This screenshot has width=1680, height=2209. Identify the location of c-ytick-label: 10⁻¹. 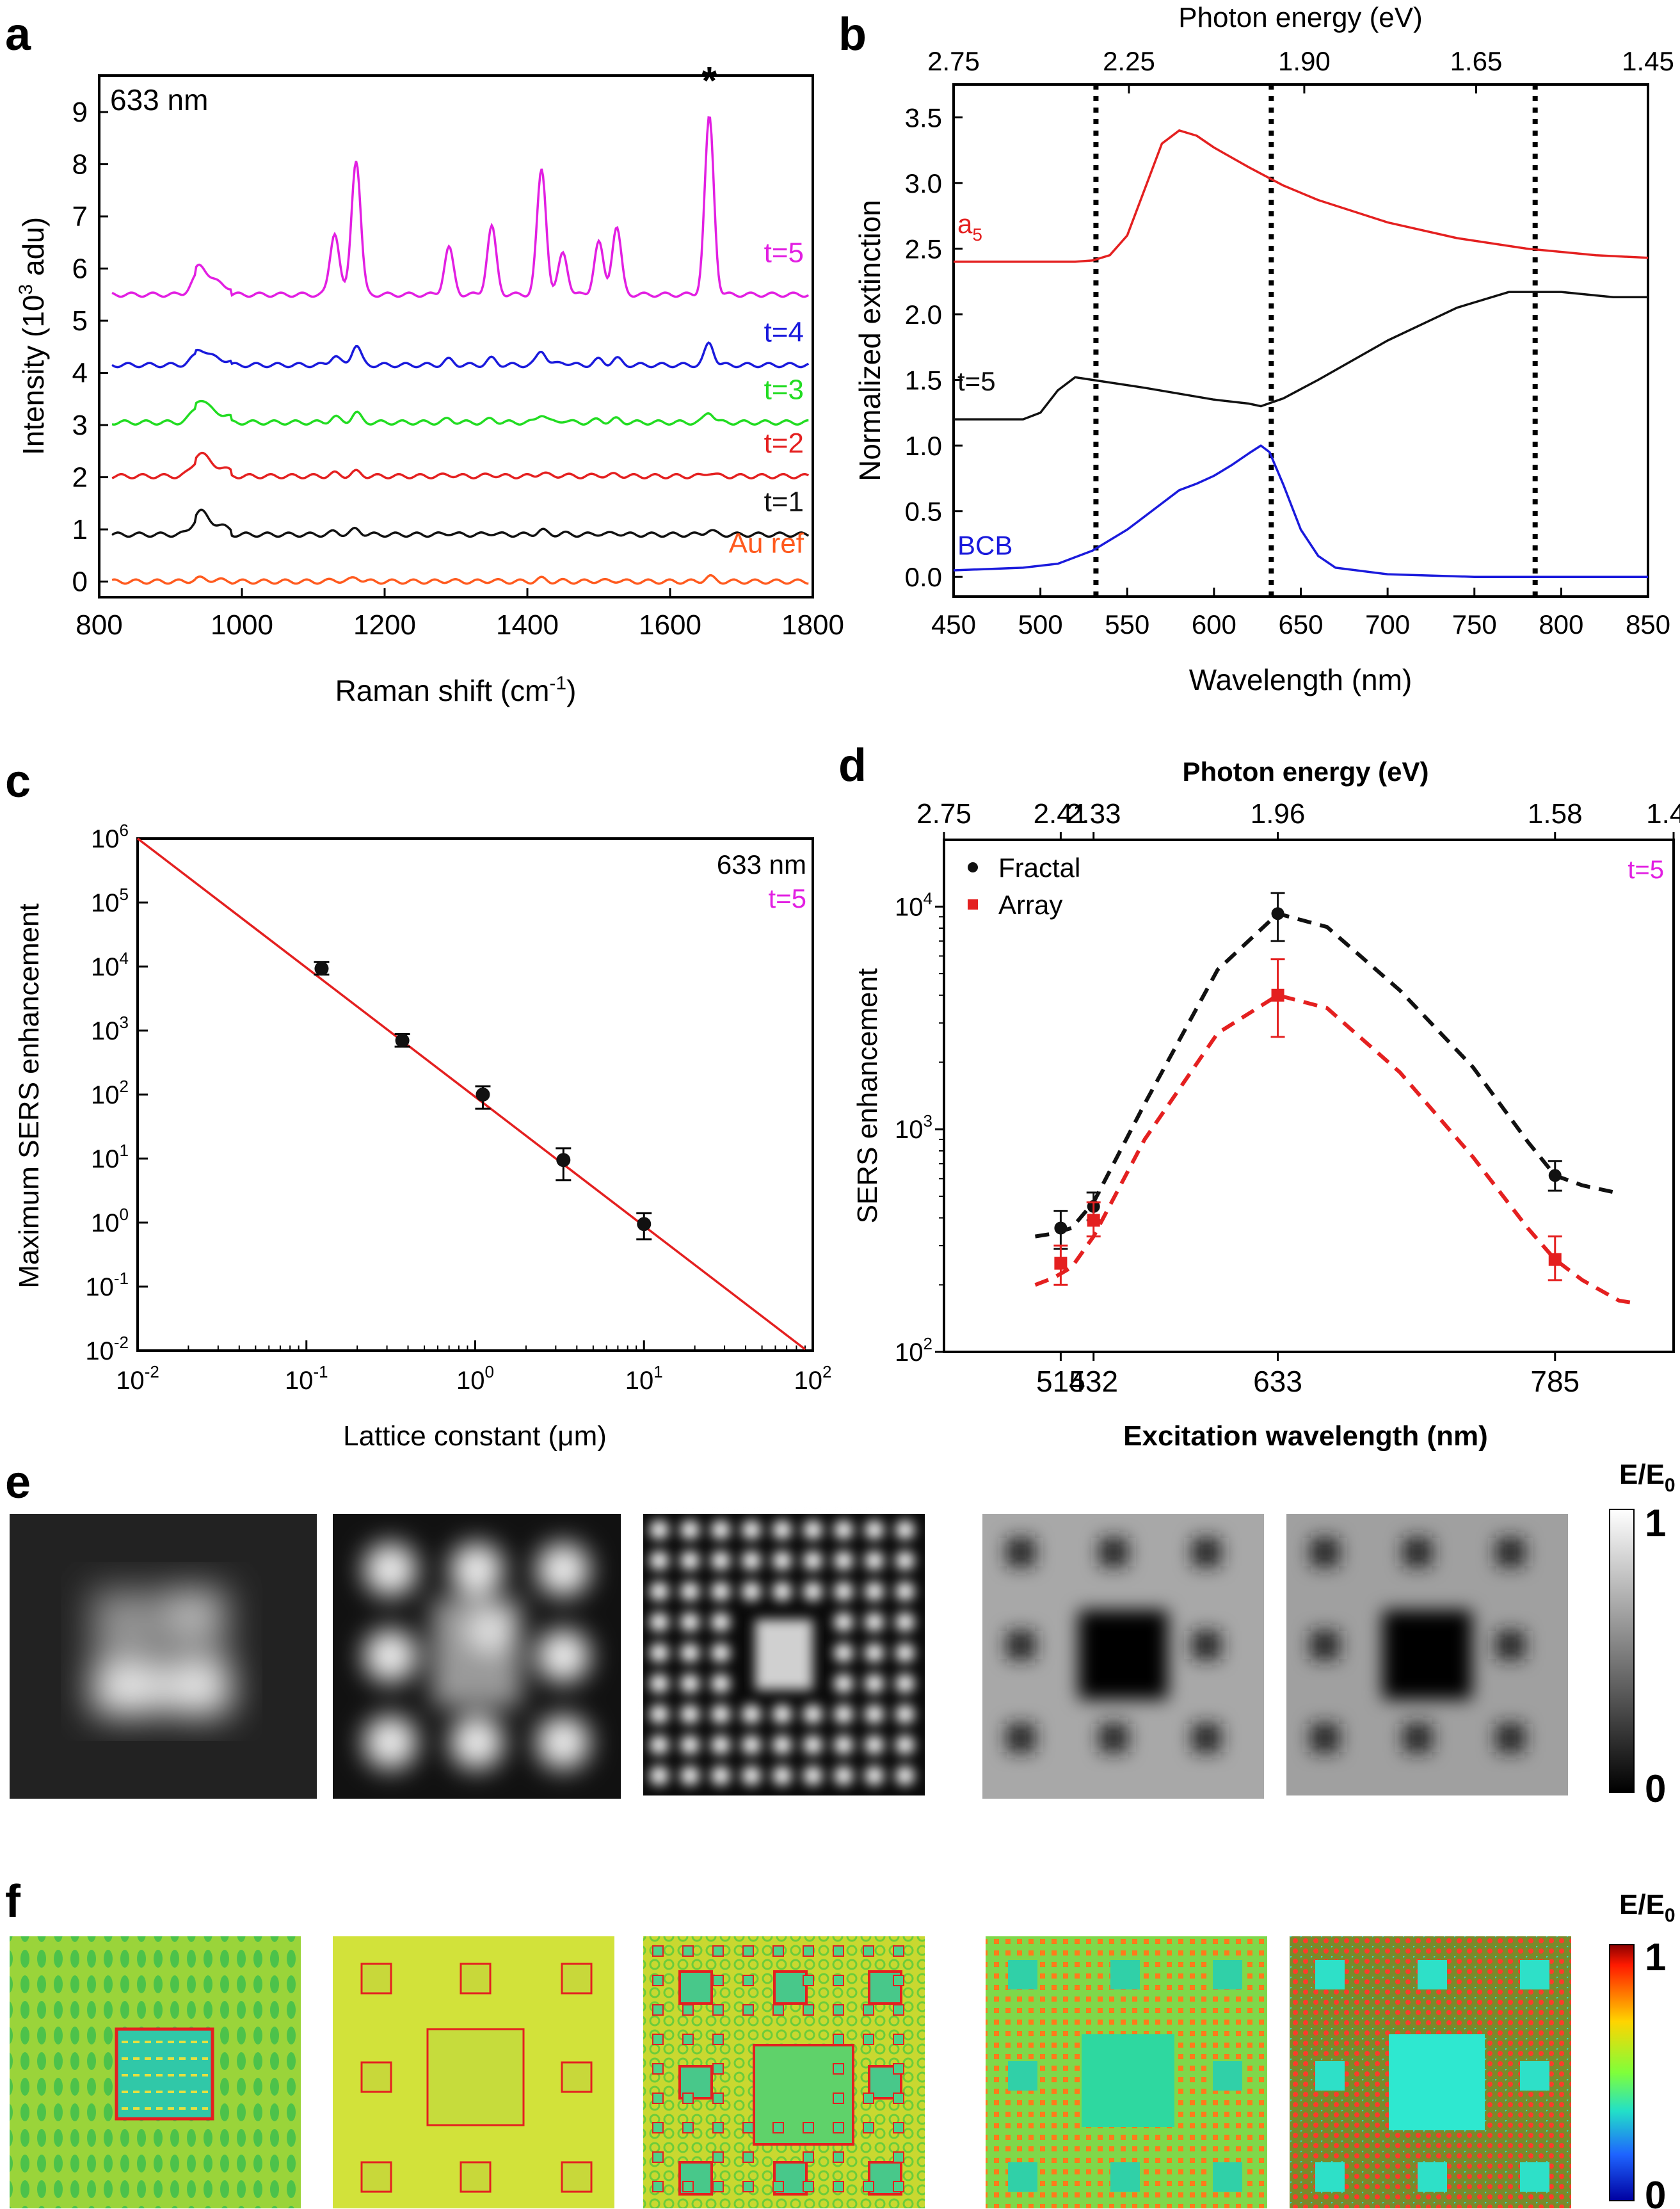
(107, 1285).